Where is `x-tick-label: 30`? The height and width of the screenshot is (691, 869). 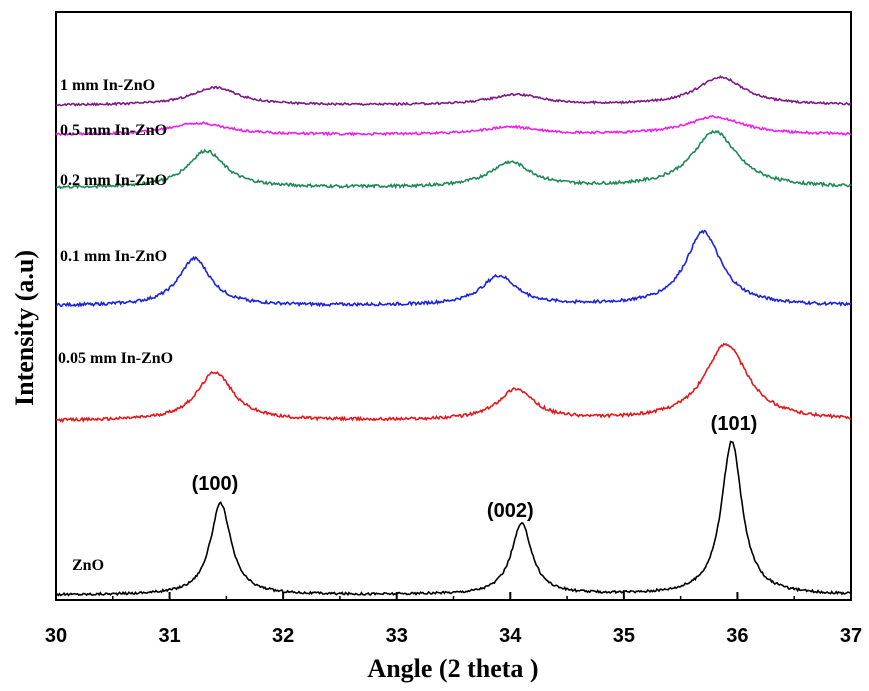
x-tick-label: 30 is located at coordinates (56, 636).